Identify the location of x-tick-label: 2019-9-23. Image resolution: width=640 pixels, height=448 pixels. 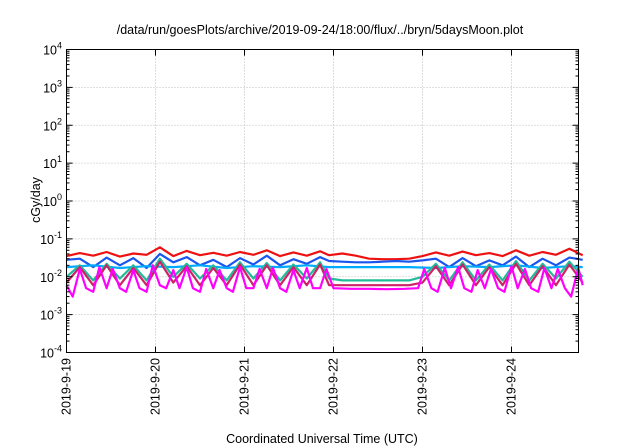
(423, 386).